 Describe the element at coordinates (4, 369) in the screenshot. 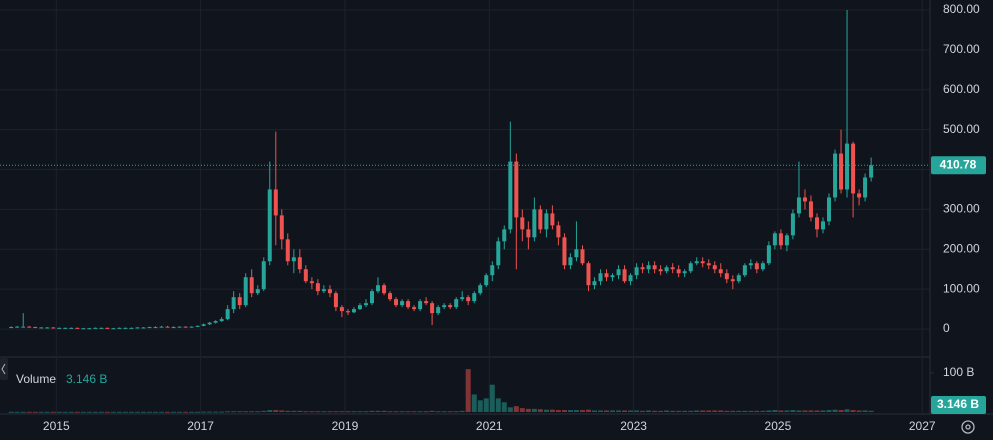

I see `collapse-button` at that location.